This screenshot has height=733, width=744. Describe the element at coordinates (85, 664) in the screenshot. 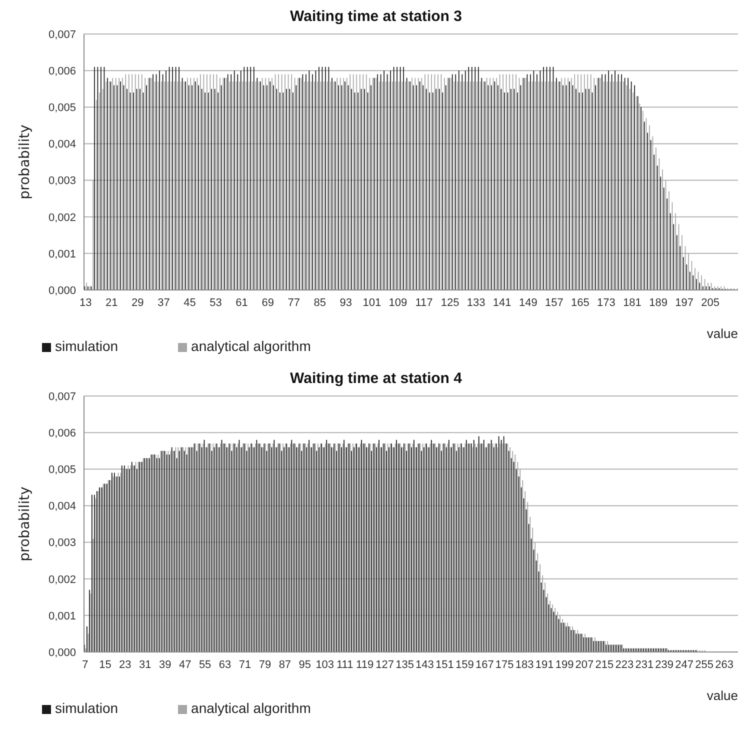

I see `x-tick-label: 7` at that location.